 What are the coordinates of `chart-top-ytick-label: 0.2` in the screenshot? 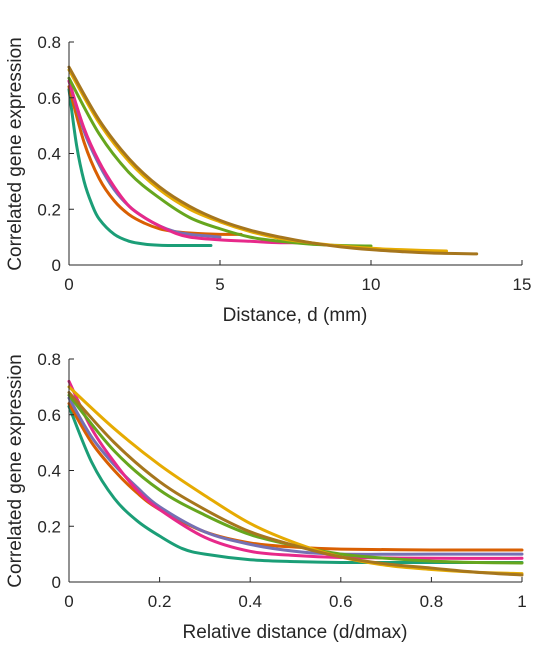 It's located at (49, 209).